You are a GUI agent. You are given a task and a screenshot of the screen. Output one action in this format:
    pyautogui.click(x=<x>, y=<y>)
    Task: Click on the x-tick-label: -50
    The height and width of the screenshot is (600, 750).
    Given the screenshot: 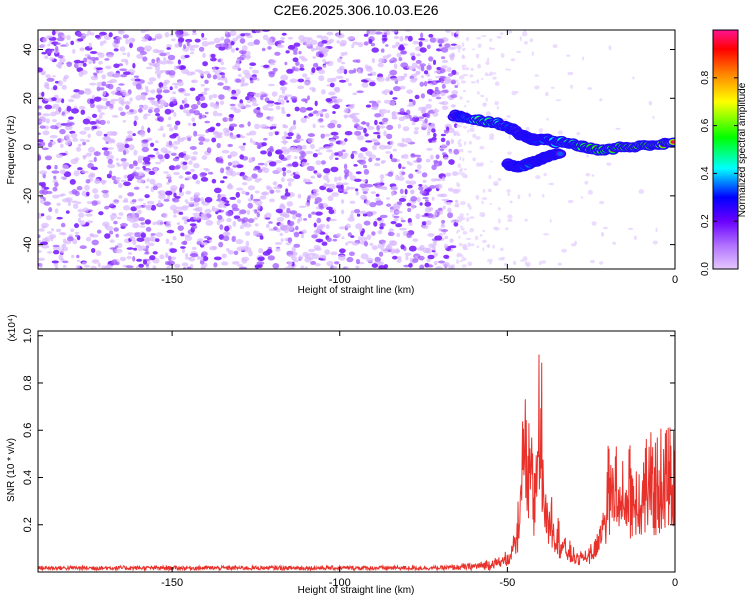 What is the action you would take?
    pyautogui.click(x=507, y=583)
    